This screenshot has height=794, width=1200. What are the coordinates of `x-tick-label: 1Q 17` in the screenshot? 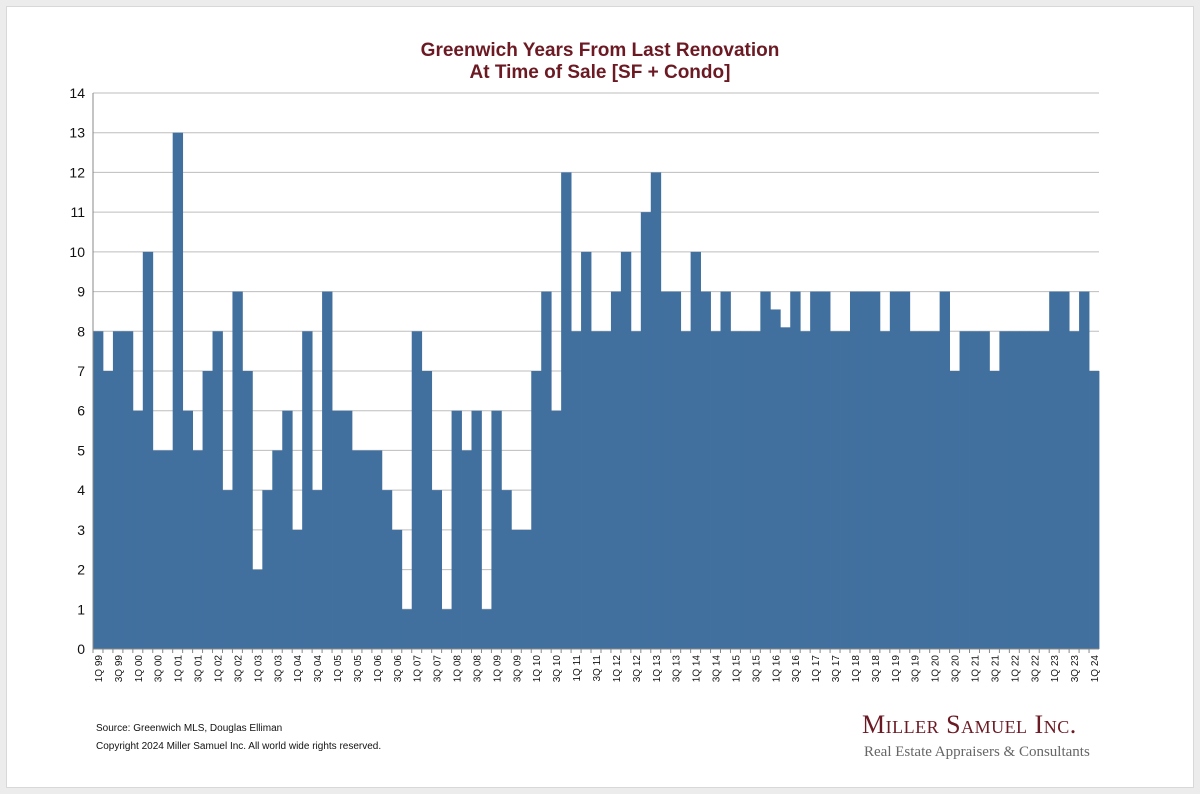 It's located at (816, 669).